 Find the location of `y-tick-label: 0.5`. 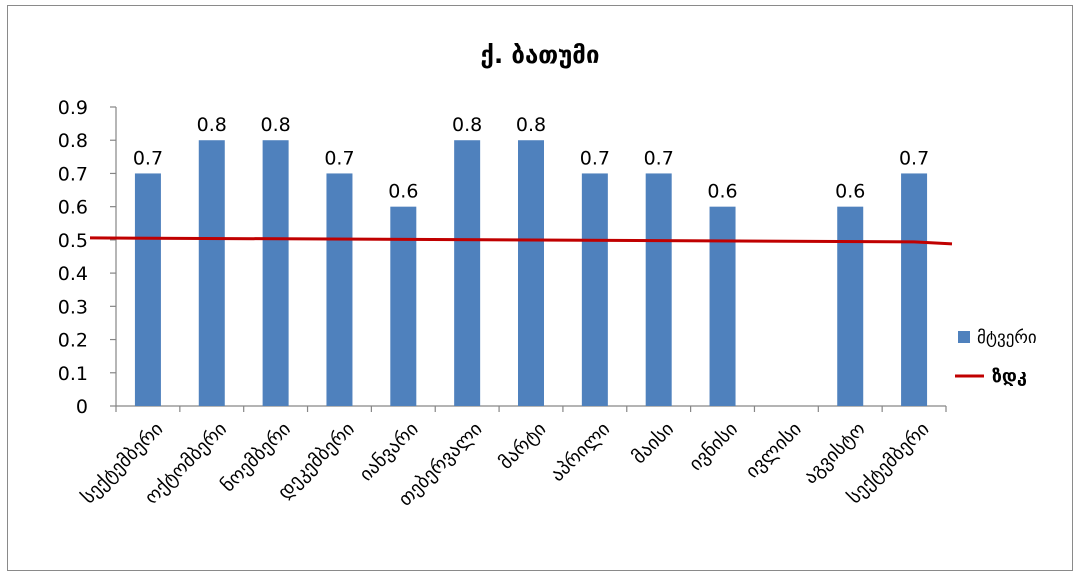

y-tick-label: 0.5 is located at coordinates (73, 241).